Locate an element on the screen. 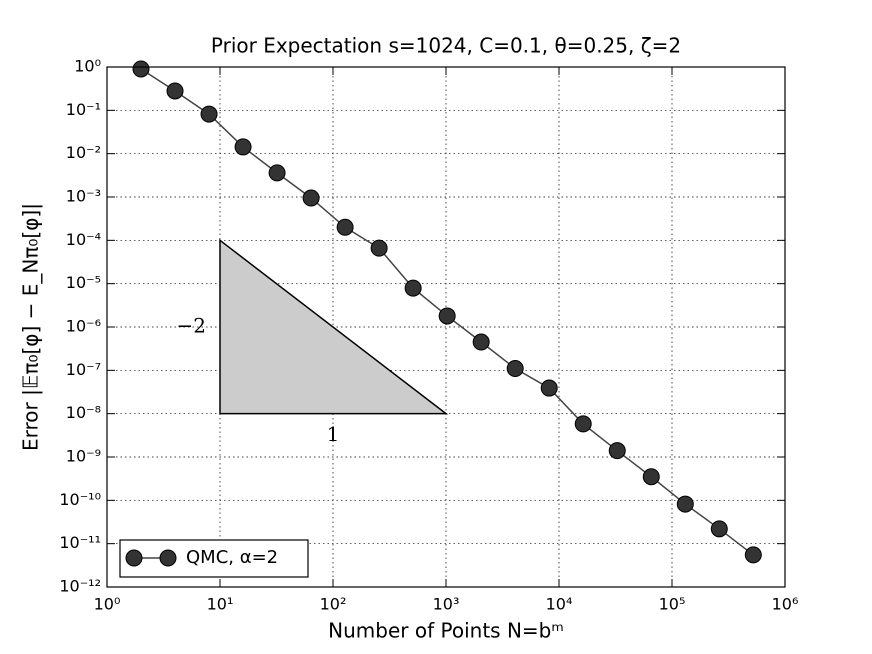  x-tick-label: 10³ is located at coordinates (446, 604).